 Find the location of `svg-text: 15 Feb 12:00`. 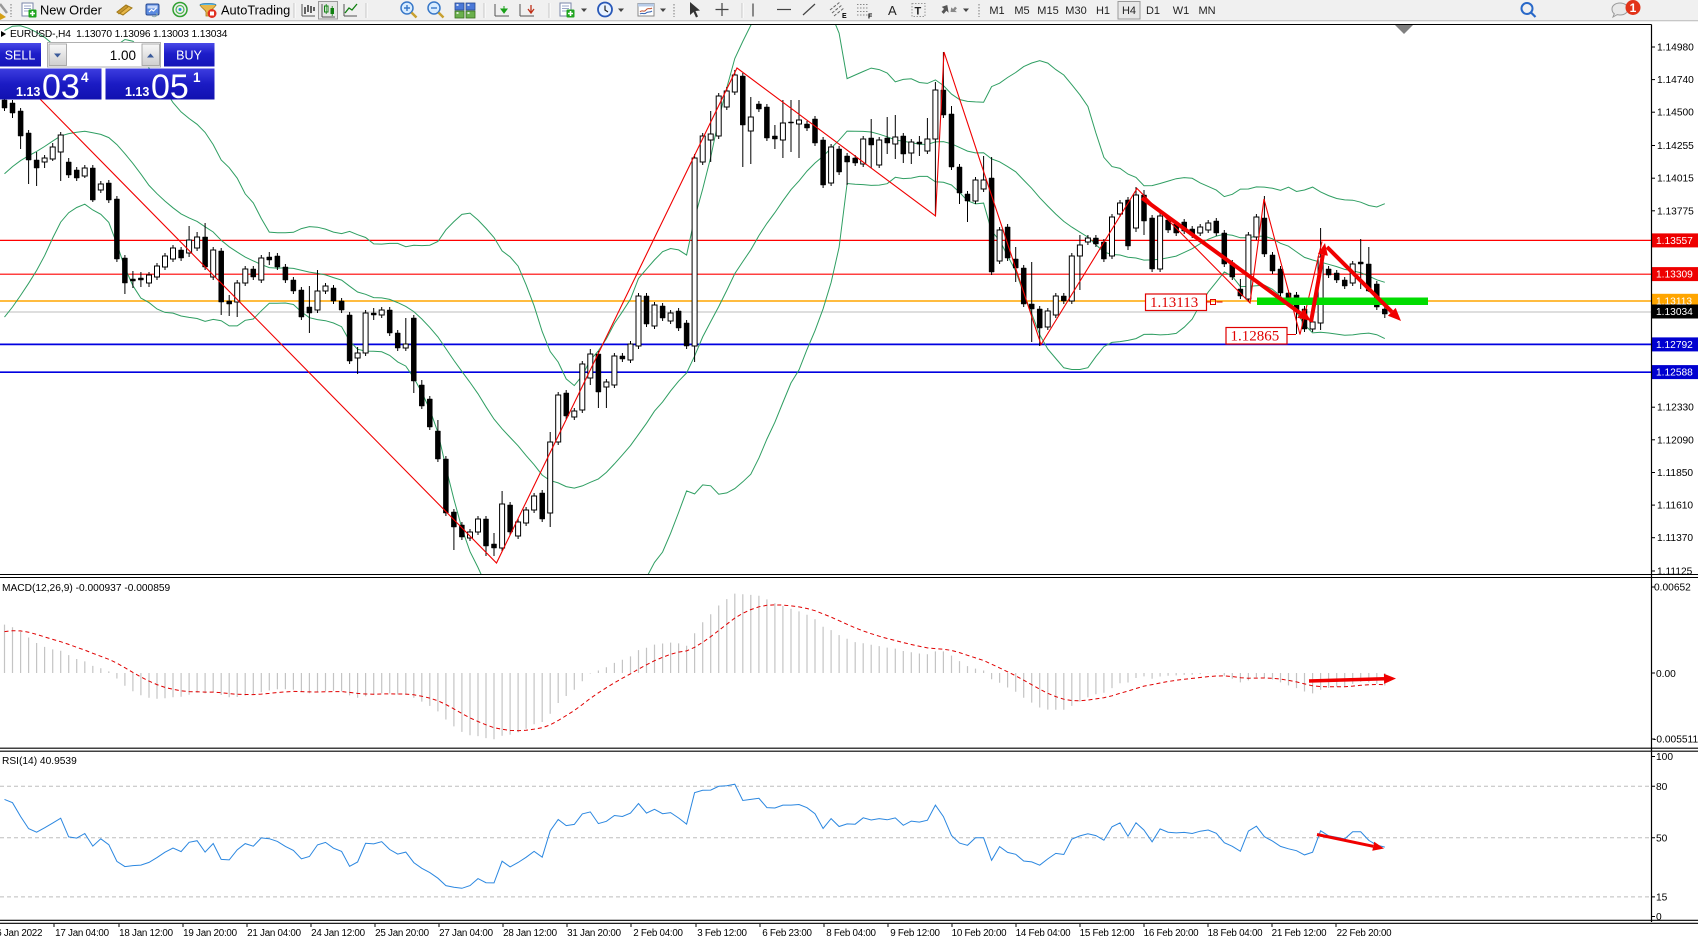

svg-text: 15 Feb 12:00 is located at coordinates (1108, 933).